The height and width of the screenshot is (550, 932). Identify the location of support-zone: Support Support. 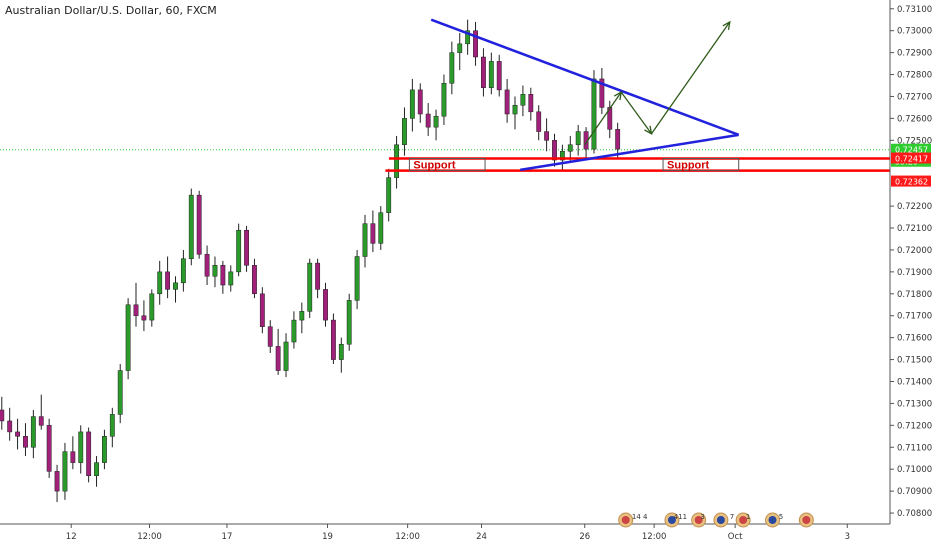
(637, 164).